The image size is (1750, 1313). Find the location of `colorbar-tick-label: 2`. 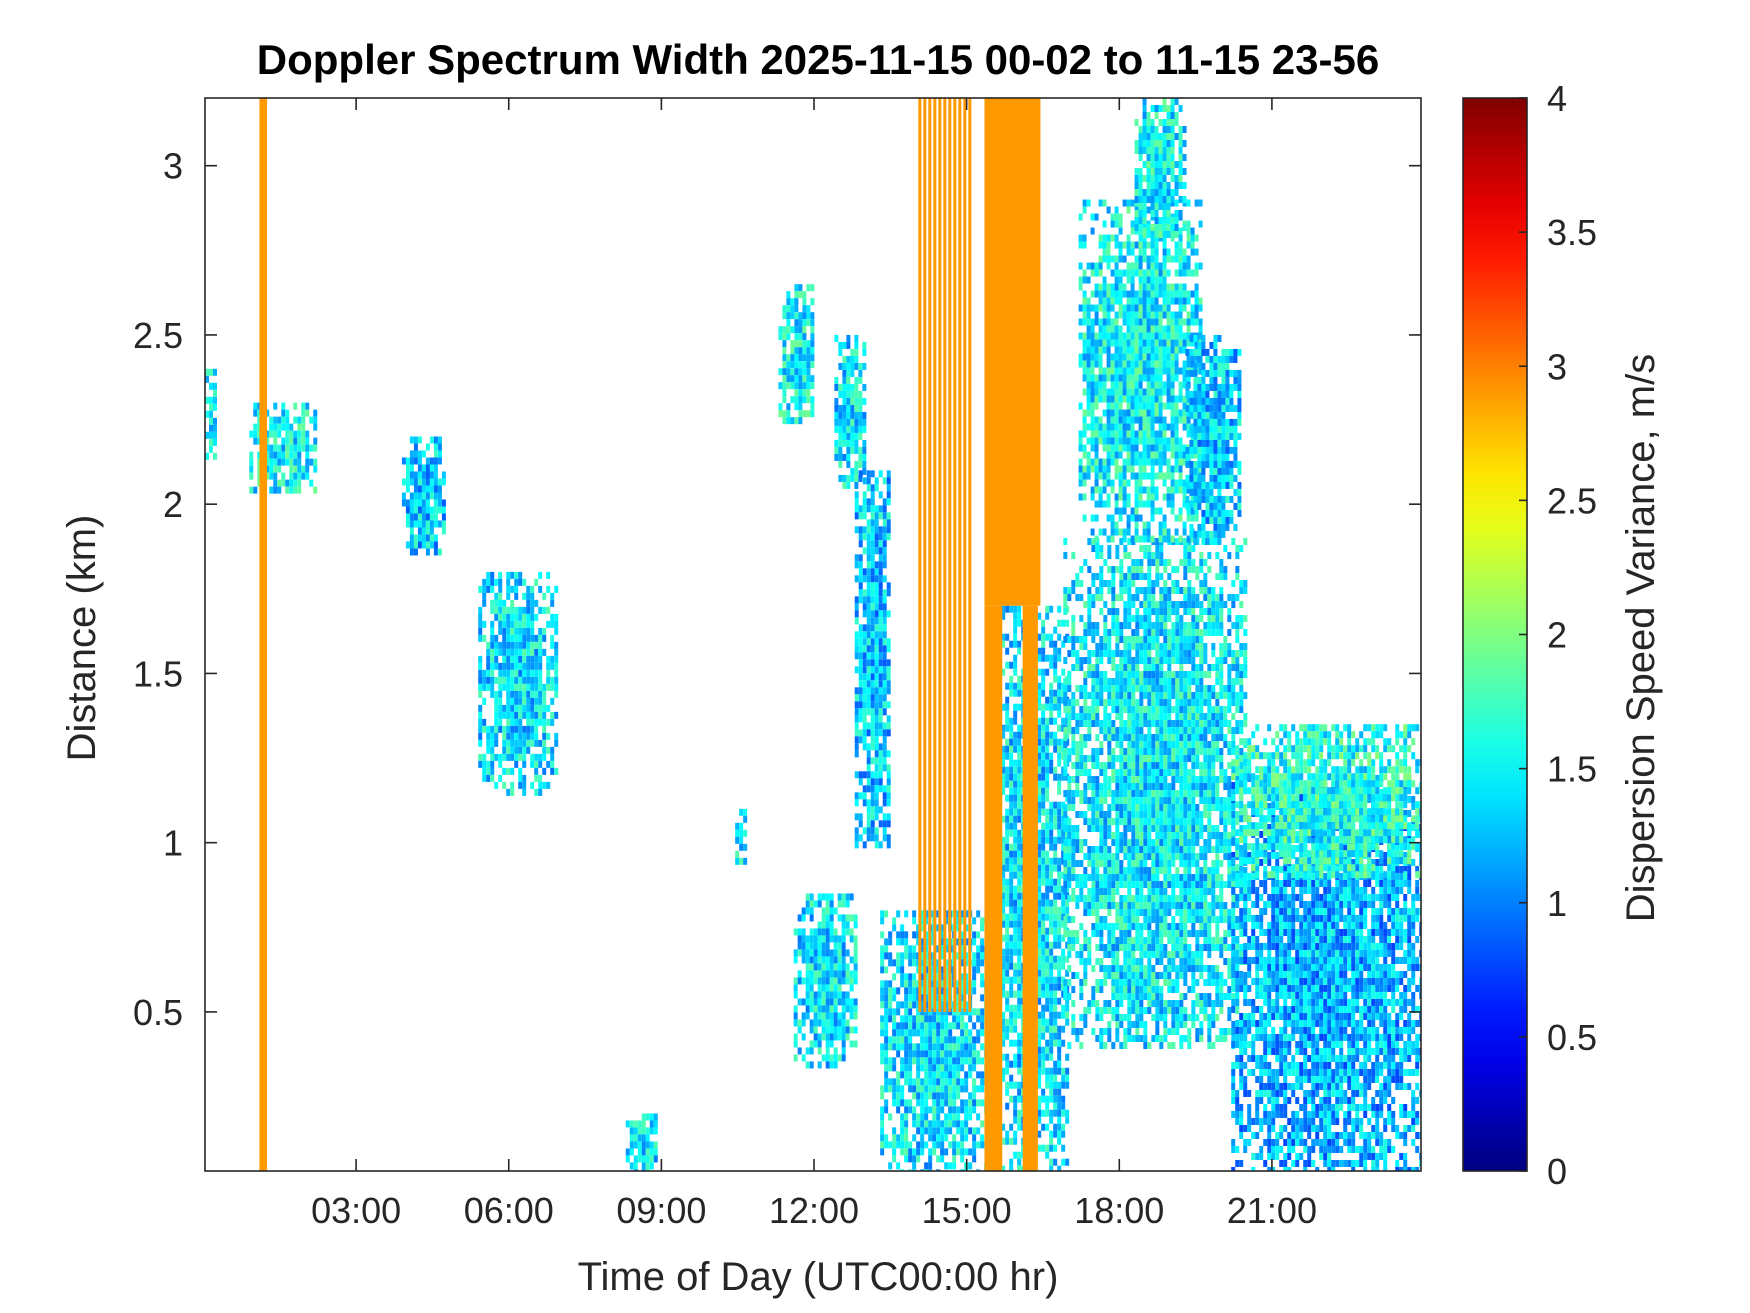

colorbar-tick-label: 2 is located at coordinates (1557, 635).